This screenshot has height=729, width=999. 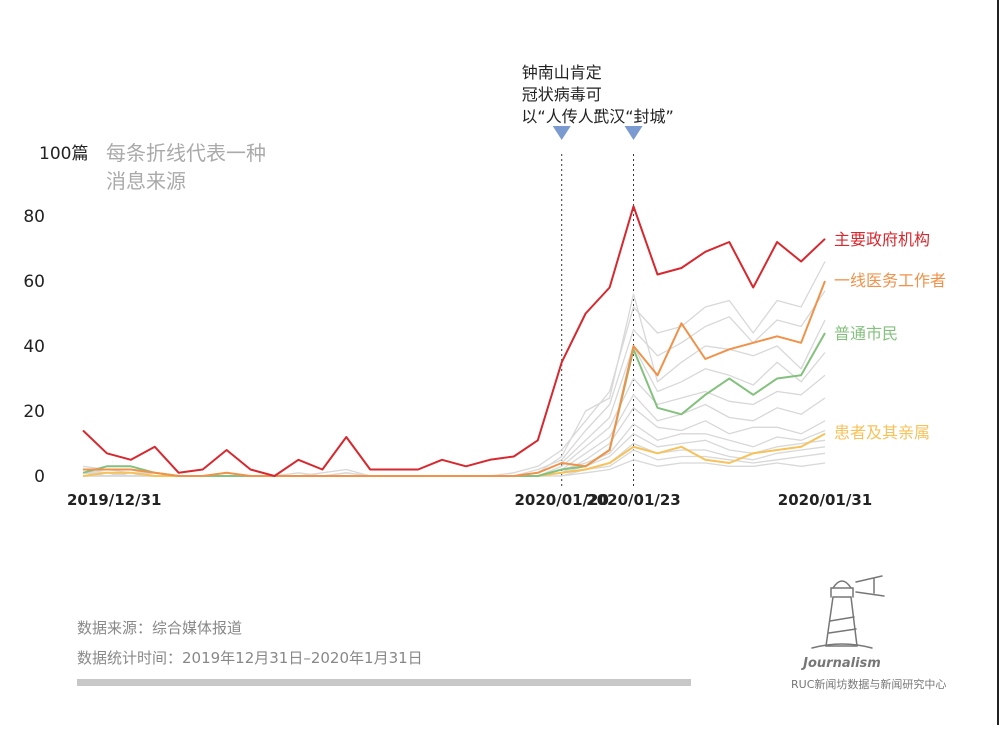 What do you see at coordinates (562, 94) in the screenshot?
I see `event-label-1-line-2: 冠状病毒可` at bounding box center [562, 94].